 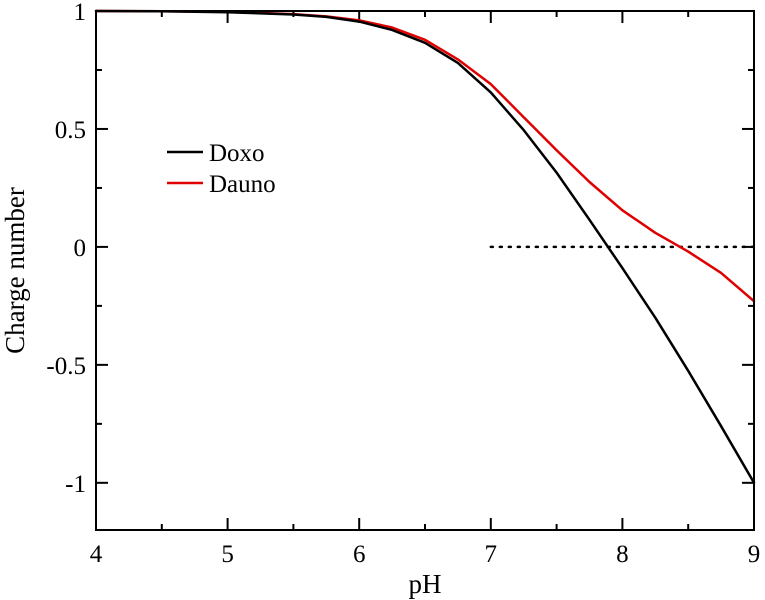 What do you see at coordinates (96, 554) in the screenshot?
I see `x-tick-label: 4` at bounding box center [96, 554].